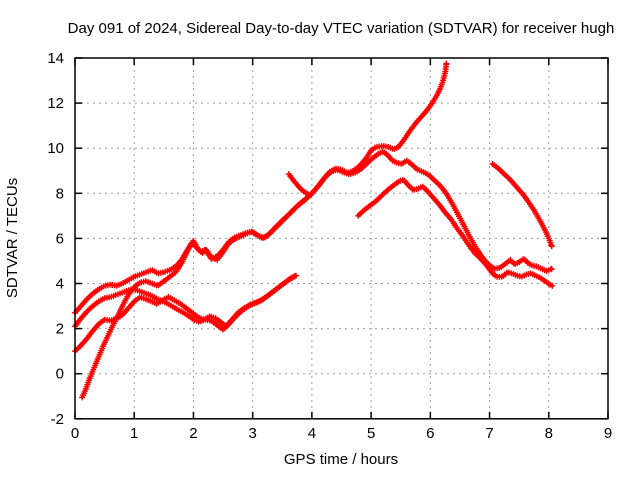 The height and width of the screenshot is (480, 640). What do you see at coordinates (55, 58) in the screenshot?
I see `y-tick-label: 14` at bounding box center [55, 58].